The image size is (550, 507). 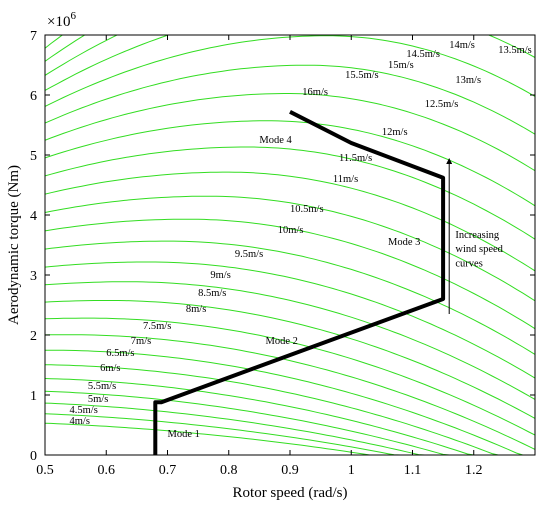 I want to click on curve-label-13: 10m/s, so click(x=291, y=230).